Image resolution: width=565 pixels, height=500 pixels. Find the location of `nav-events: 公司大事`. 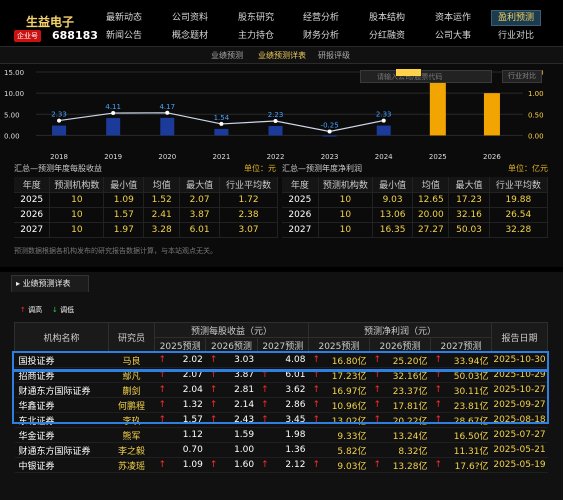

nav-events: 公司大事 is located at coordinates (453, 36).